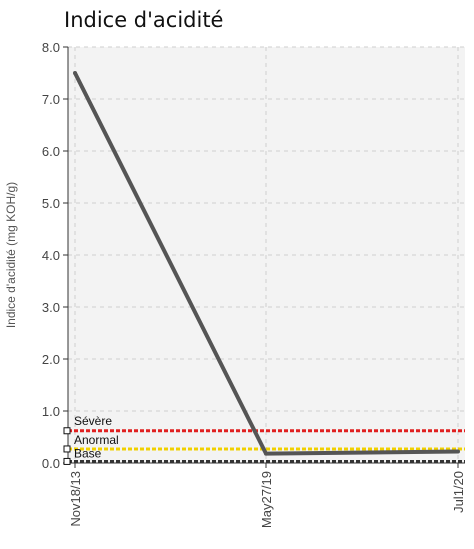  Describe the element at coordinates (93, 421) in the screenshot. I see `threshold-label: Sévère` at that location.